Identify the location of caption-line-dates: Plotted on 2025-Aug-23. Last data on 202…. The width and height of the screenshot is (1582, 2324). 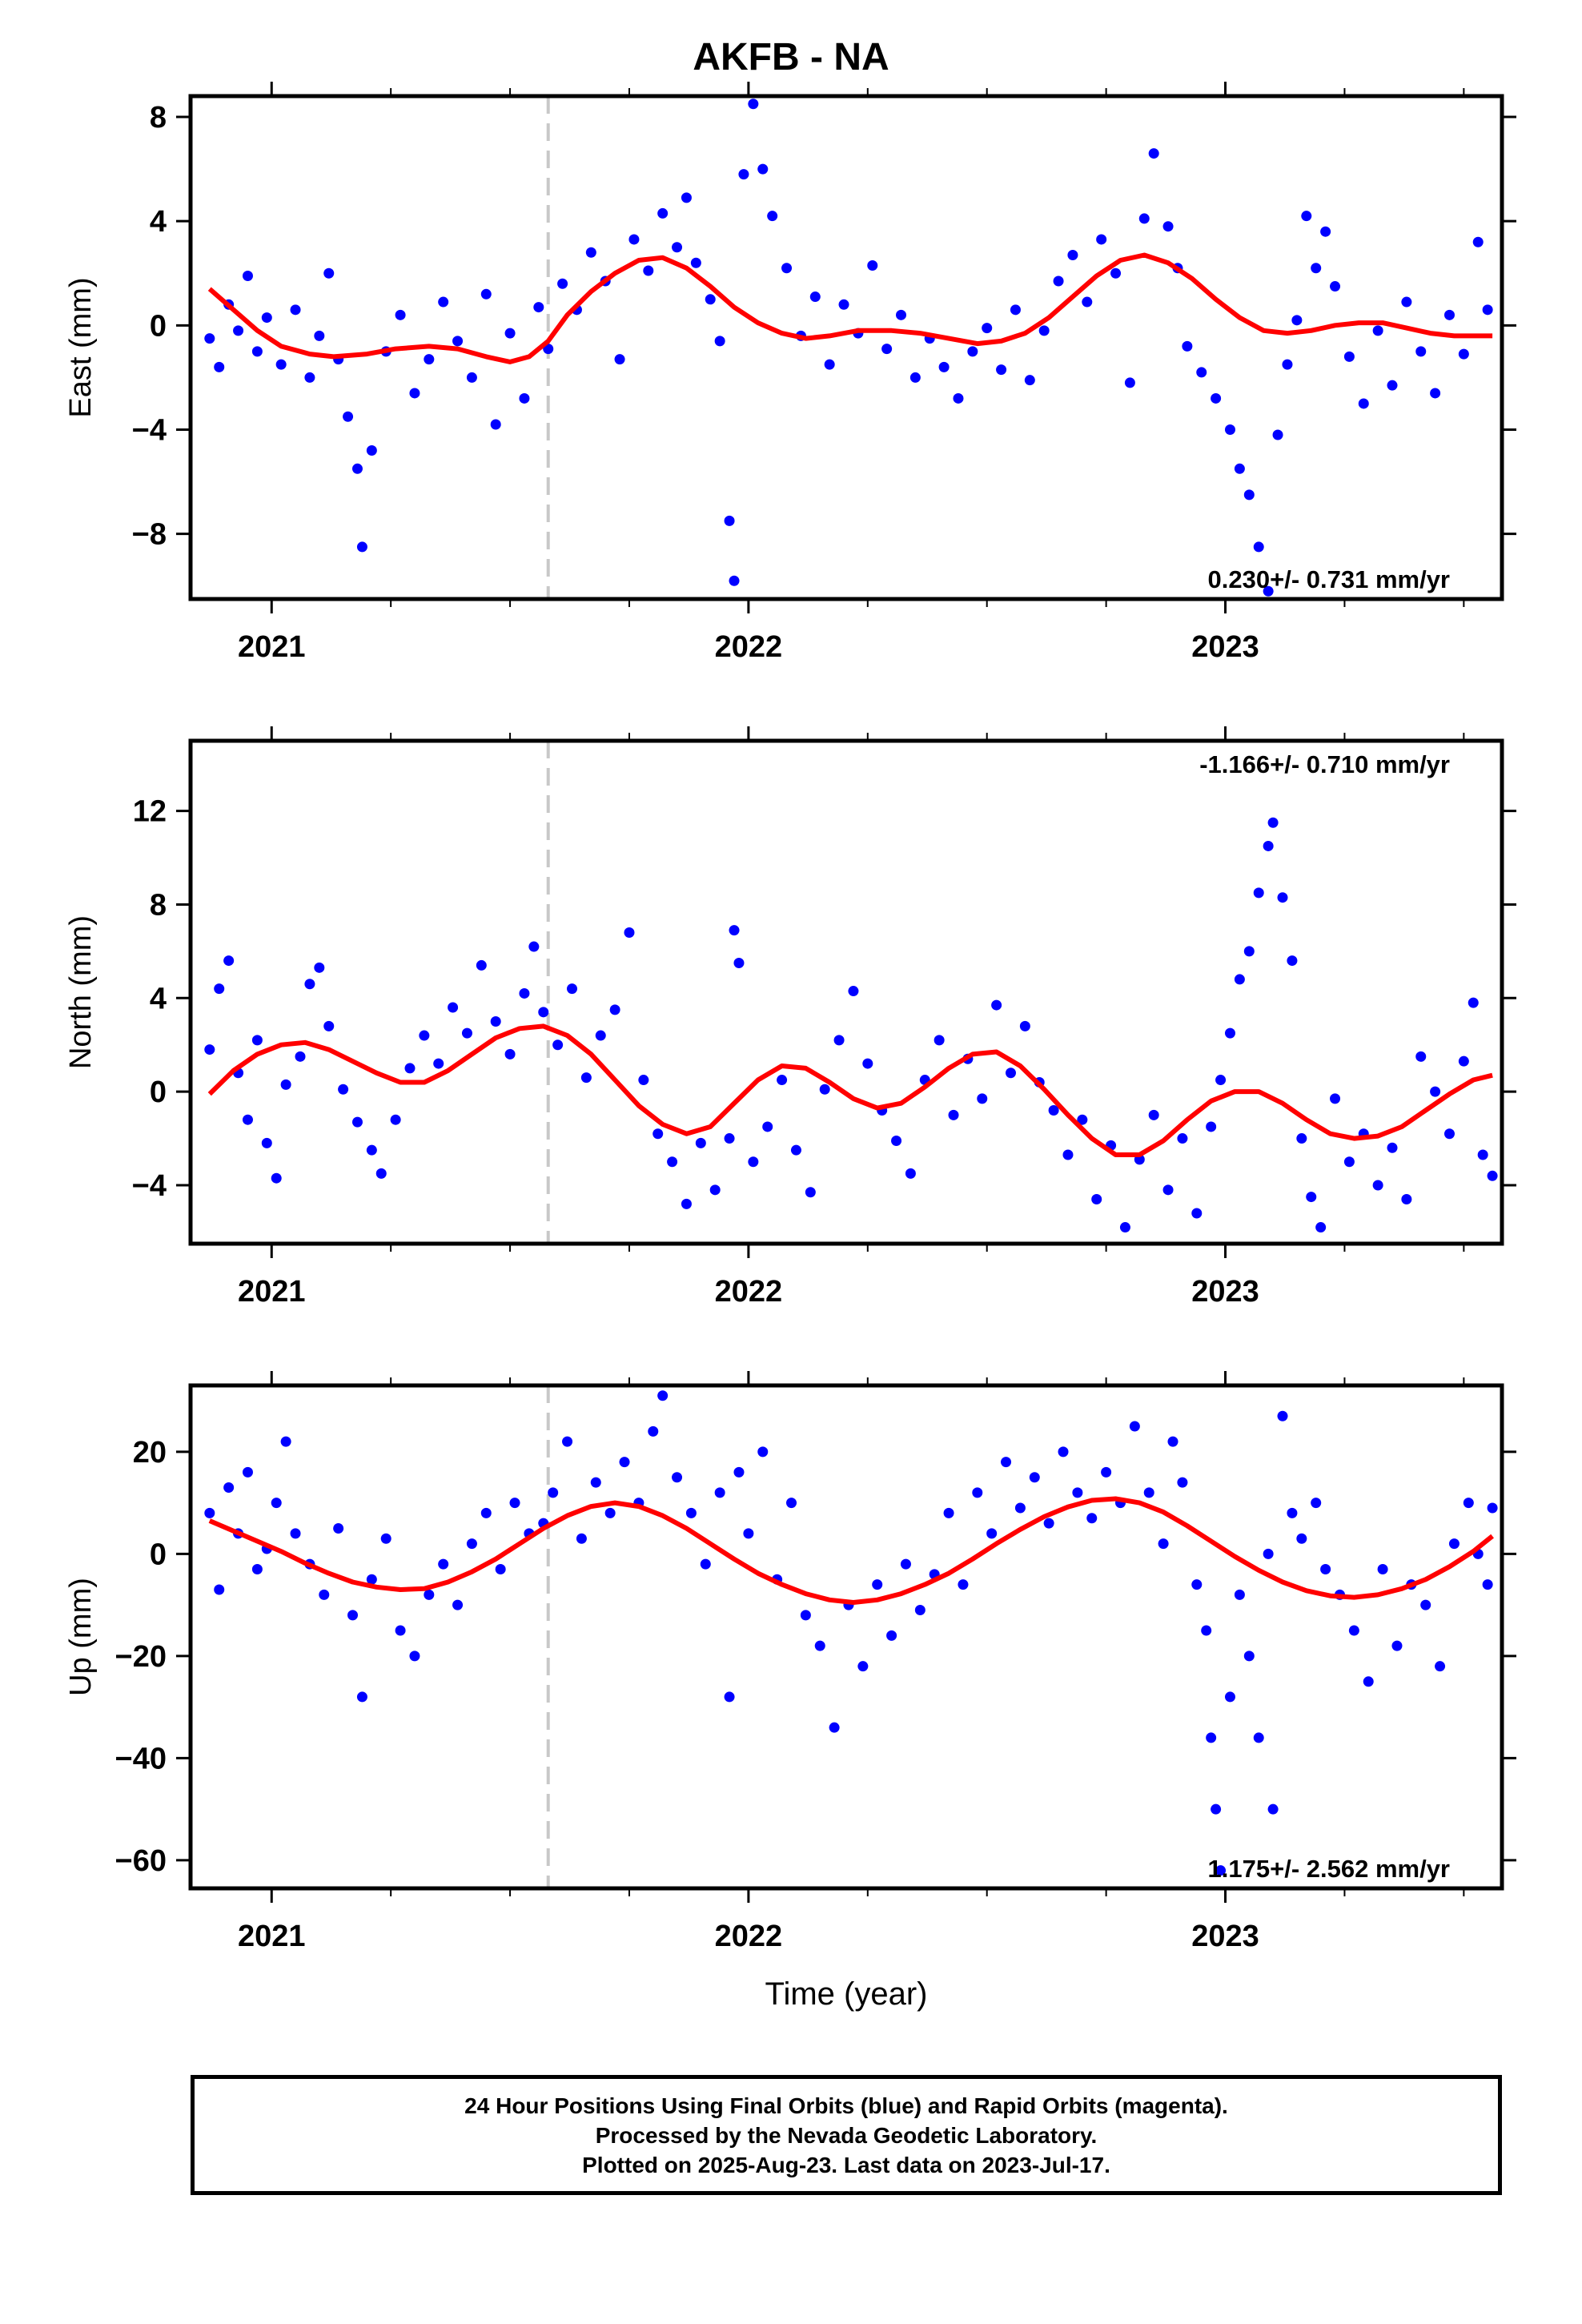
(846, 2165).